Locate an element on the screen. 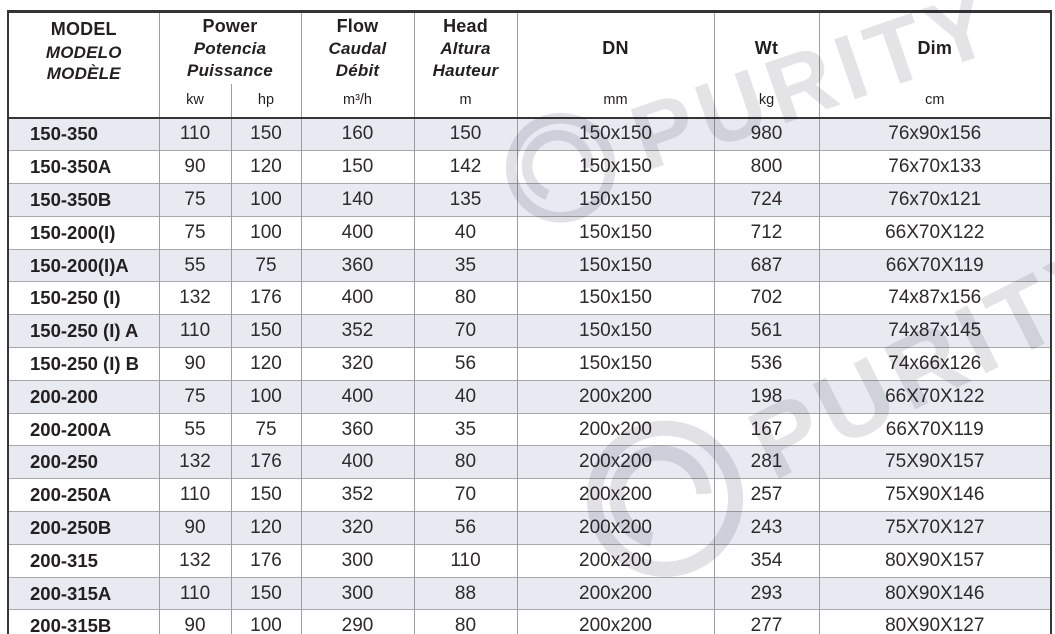  cell-head: 88 is located at coordinates (466, 593).